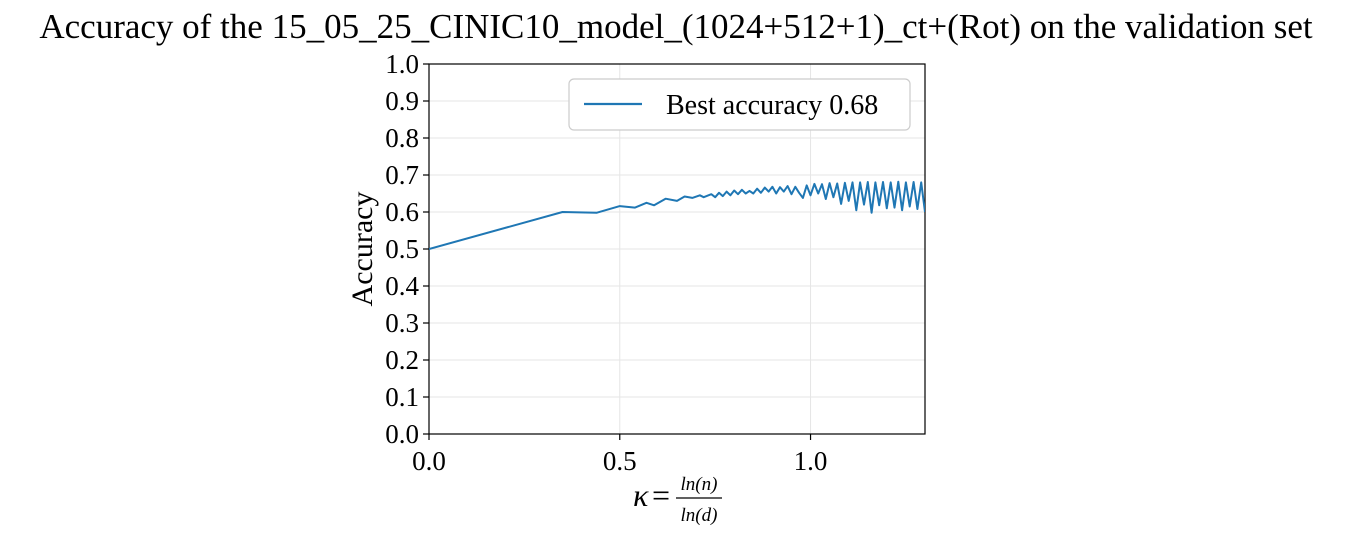 The image size is (1353, 538). I want to click on legend: Best accuracy 0.68, so click(739, 104).